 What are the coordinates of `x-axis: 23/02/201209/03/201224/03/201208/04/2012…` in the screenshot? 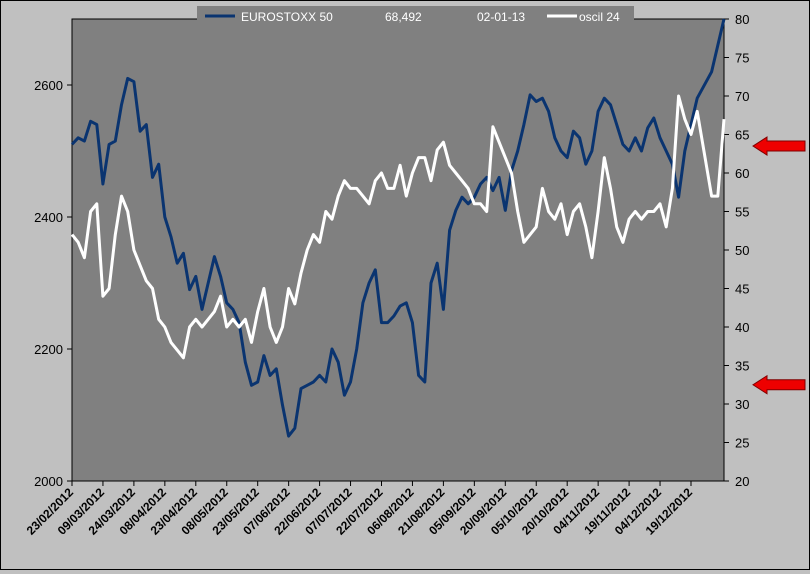 It's located at (359, 509).